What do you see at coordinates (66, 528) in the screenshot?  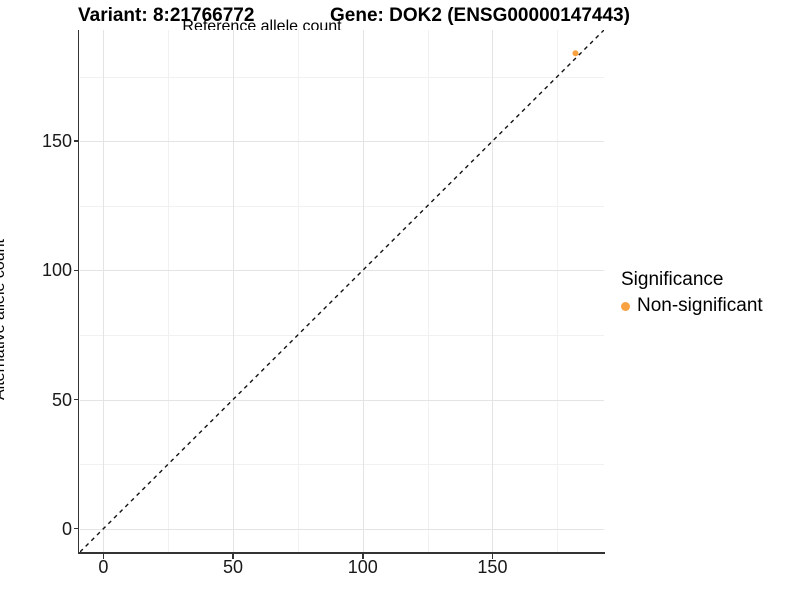 I see `y-tick-label: 0` at bounding box center [66, 528].